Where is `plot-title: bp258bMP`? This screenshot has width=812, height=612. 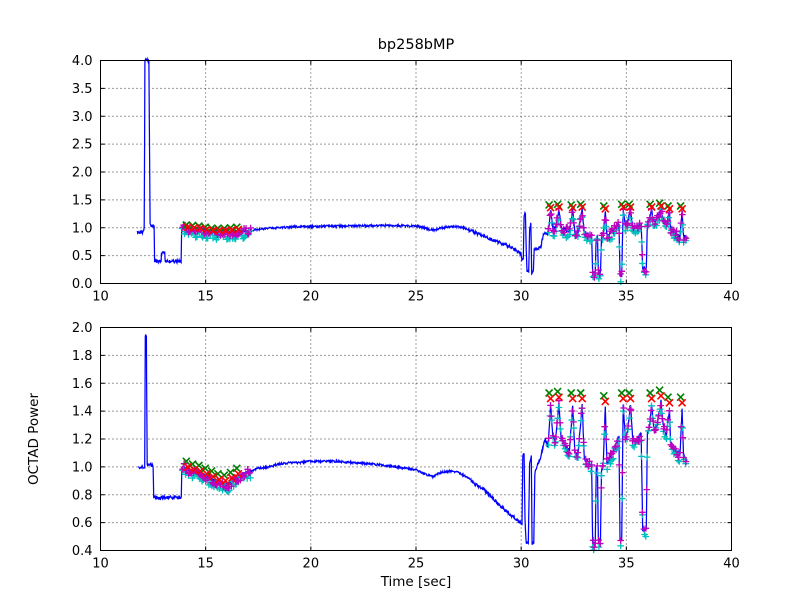
plot-title: bp258bMP is located at coordinates (416, 45).